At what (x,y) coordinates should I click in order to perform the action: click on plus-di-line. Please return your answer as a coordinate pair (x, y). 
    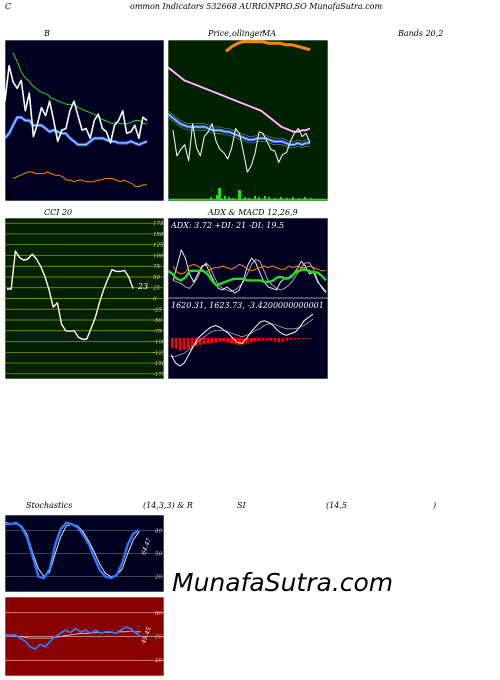
    Looking at the image, I should click on (249, 271).